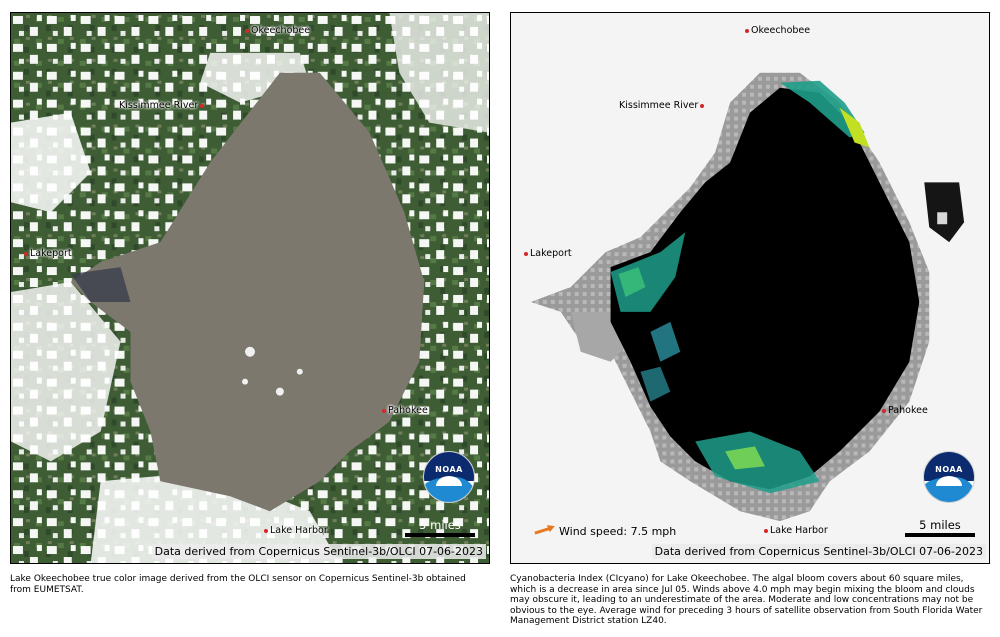  What do you see at coordinates (854, 127) in the screenshot?
I see `bloom-high-north` at bounding box center [854, 127].